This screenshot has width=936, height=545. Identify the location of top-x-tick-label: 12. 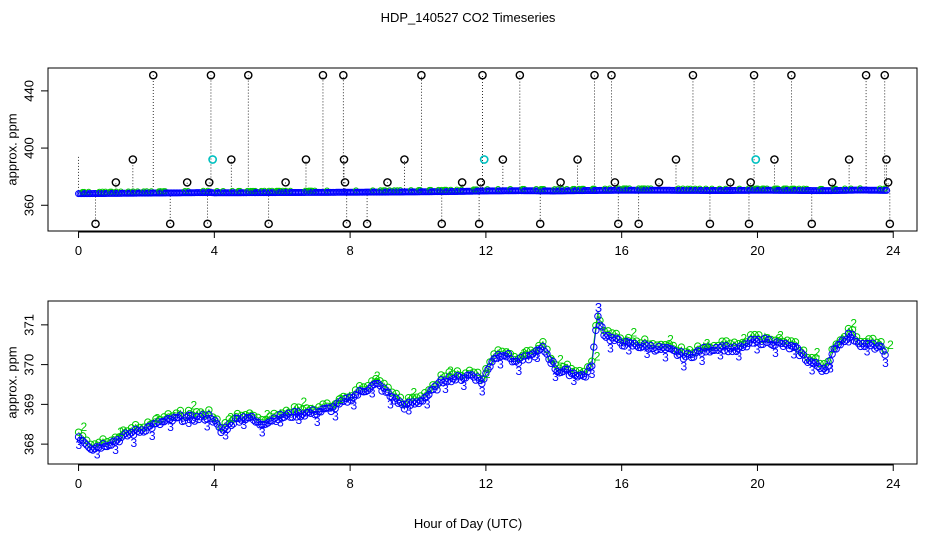
(486, 250).